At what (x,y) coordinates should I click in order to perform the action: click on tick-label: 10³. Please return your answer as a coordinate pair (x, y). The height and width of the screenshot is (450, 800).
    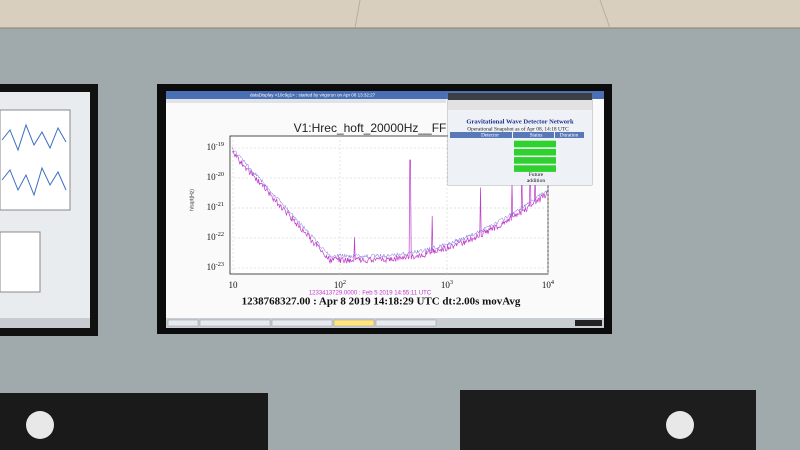
    Looking at the image, I should click on (447, 284).